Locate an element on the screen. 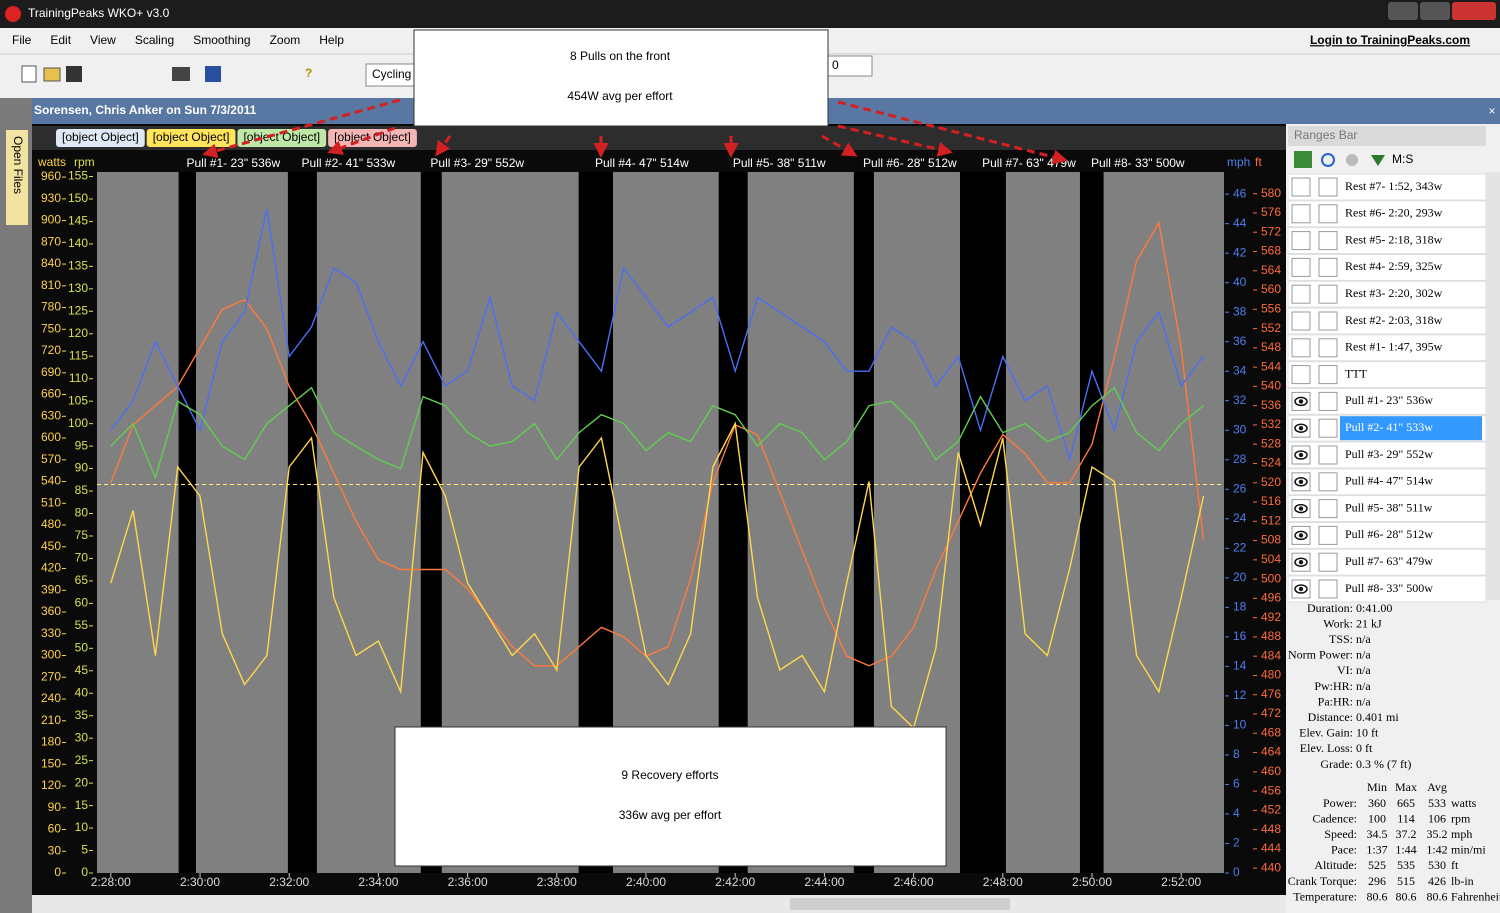 Image resolution: width=1500 pixels, height=913 pixels. help-icon: ? is located at coordinates (308, 73).